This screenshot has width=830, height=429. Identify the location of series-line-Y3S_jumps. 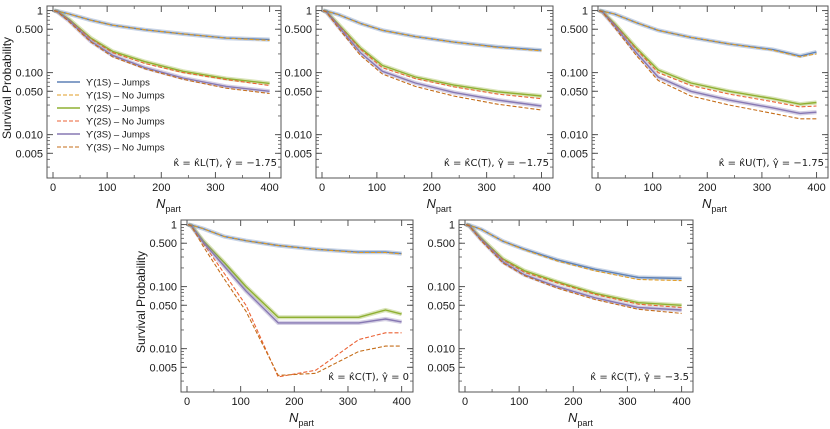
(707, 62).